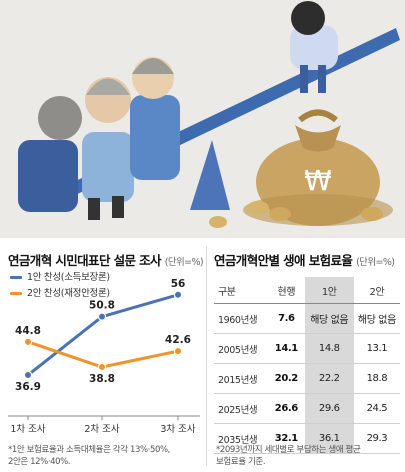 This screenshot has height=472, width=405. What do you see at coordinates (329, 408) in the screenshot?
I see `cell-plan1: 29.6` at bounding box center [329, 408].